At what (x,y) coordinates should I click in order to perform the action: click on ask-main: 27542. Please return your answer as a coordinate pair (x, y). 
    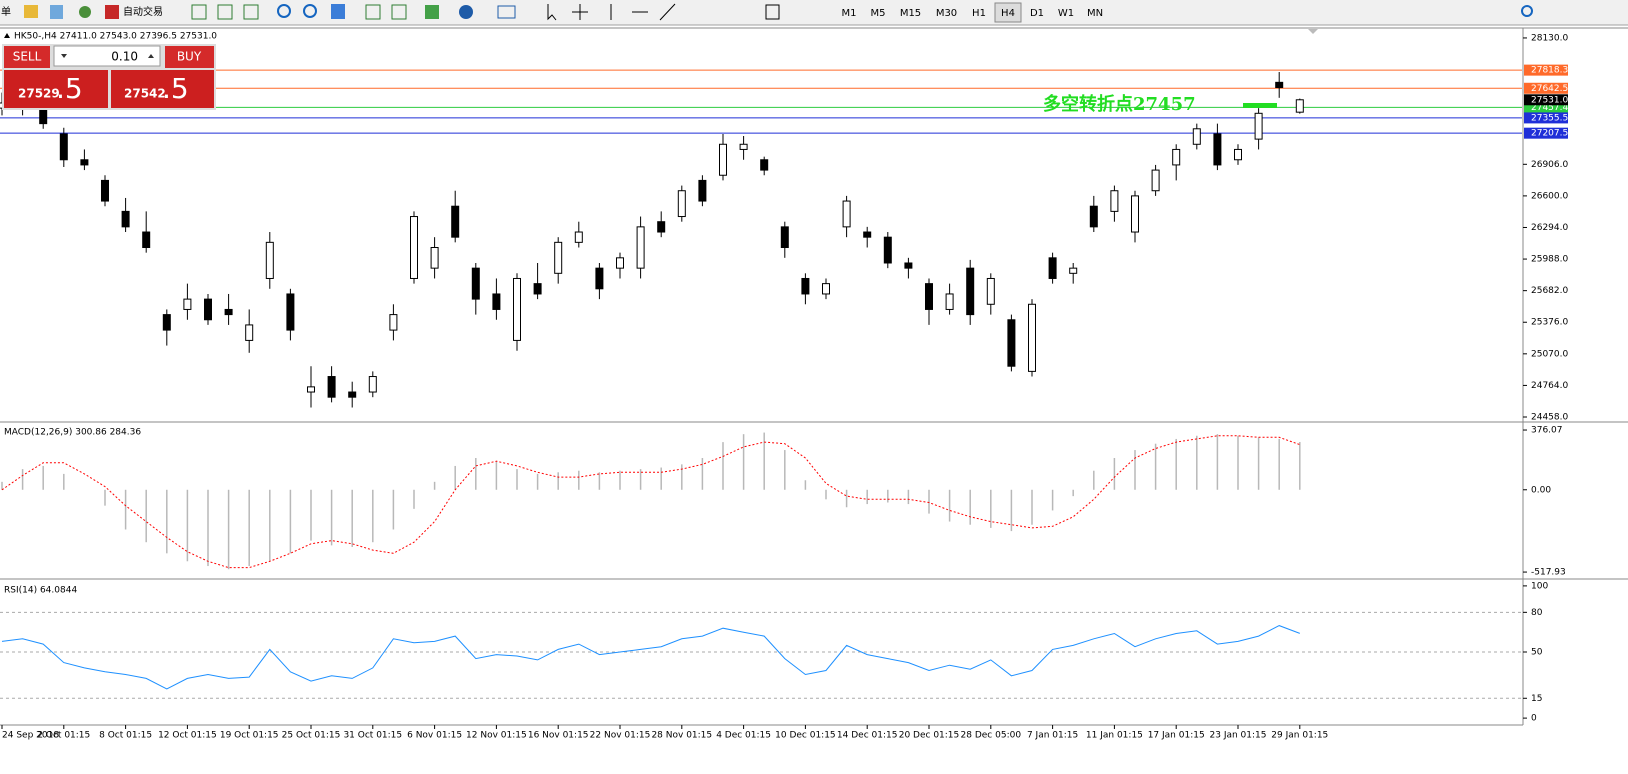
    Looking at the image, I should click on (145, 94).